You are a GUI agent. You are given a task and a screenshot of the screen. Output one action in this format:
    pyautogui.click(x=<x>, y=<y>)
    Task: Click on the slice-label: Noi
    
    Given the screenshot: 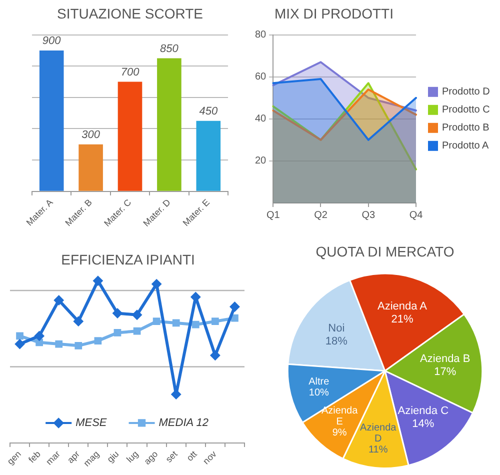 What is the action you would take?
    pyautogui.click(x=336, y=328)
    